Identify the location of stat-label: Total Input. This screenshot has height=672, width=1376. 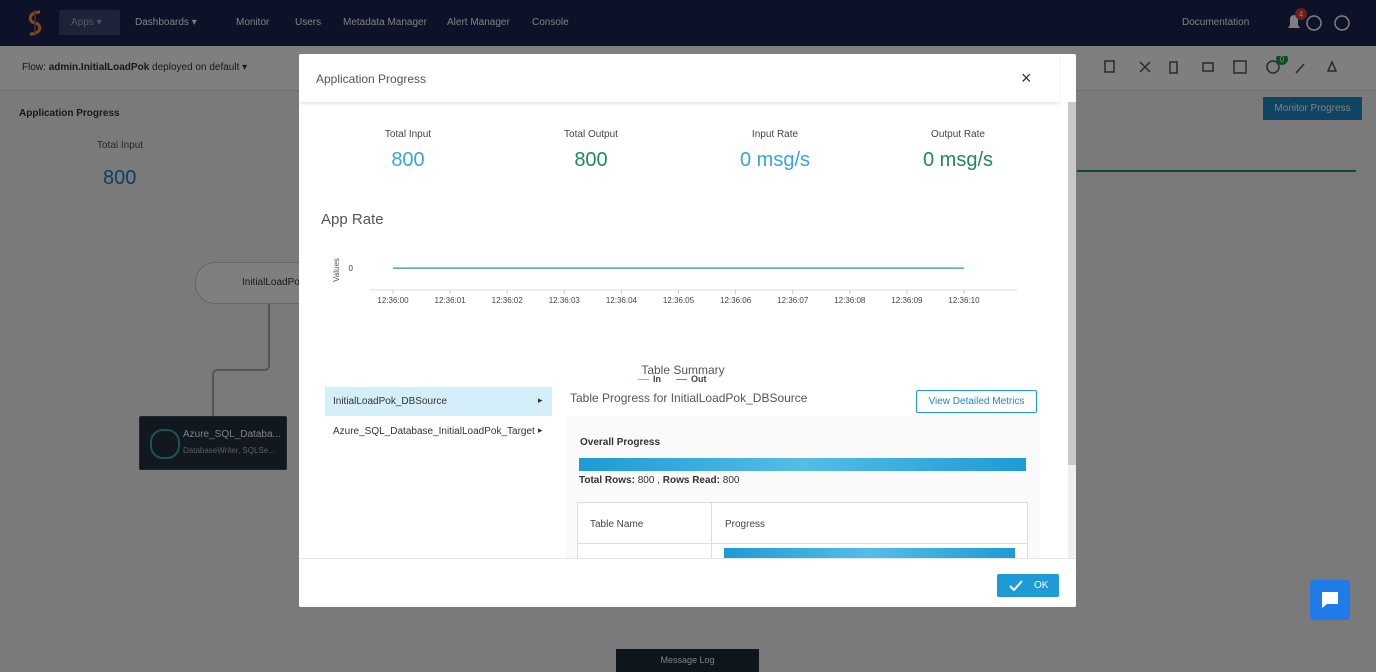
(408, 134).